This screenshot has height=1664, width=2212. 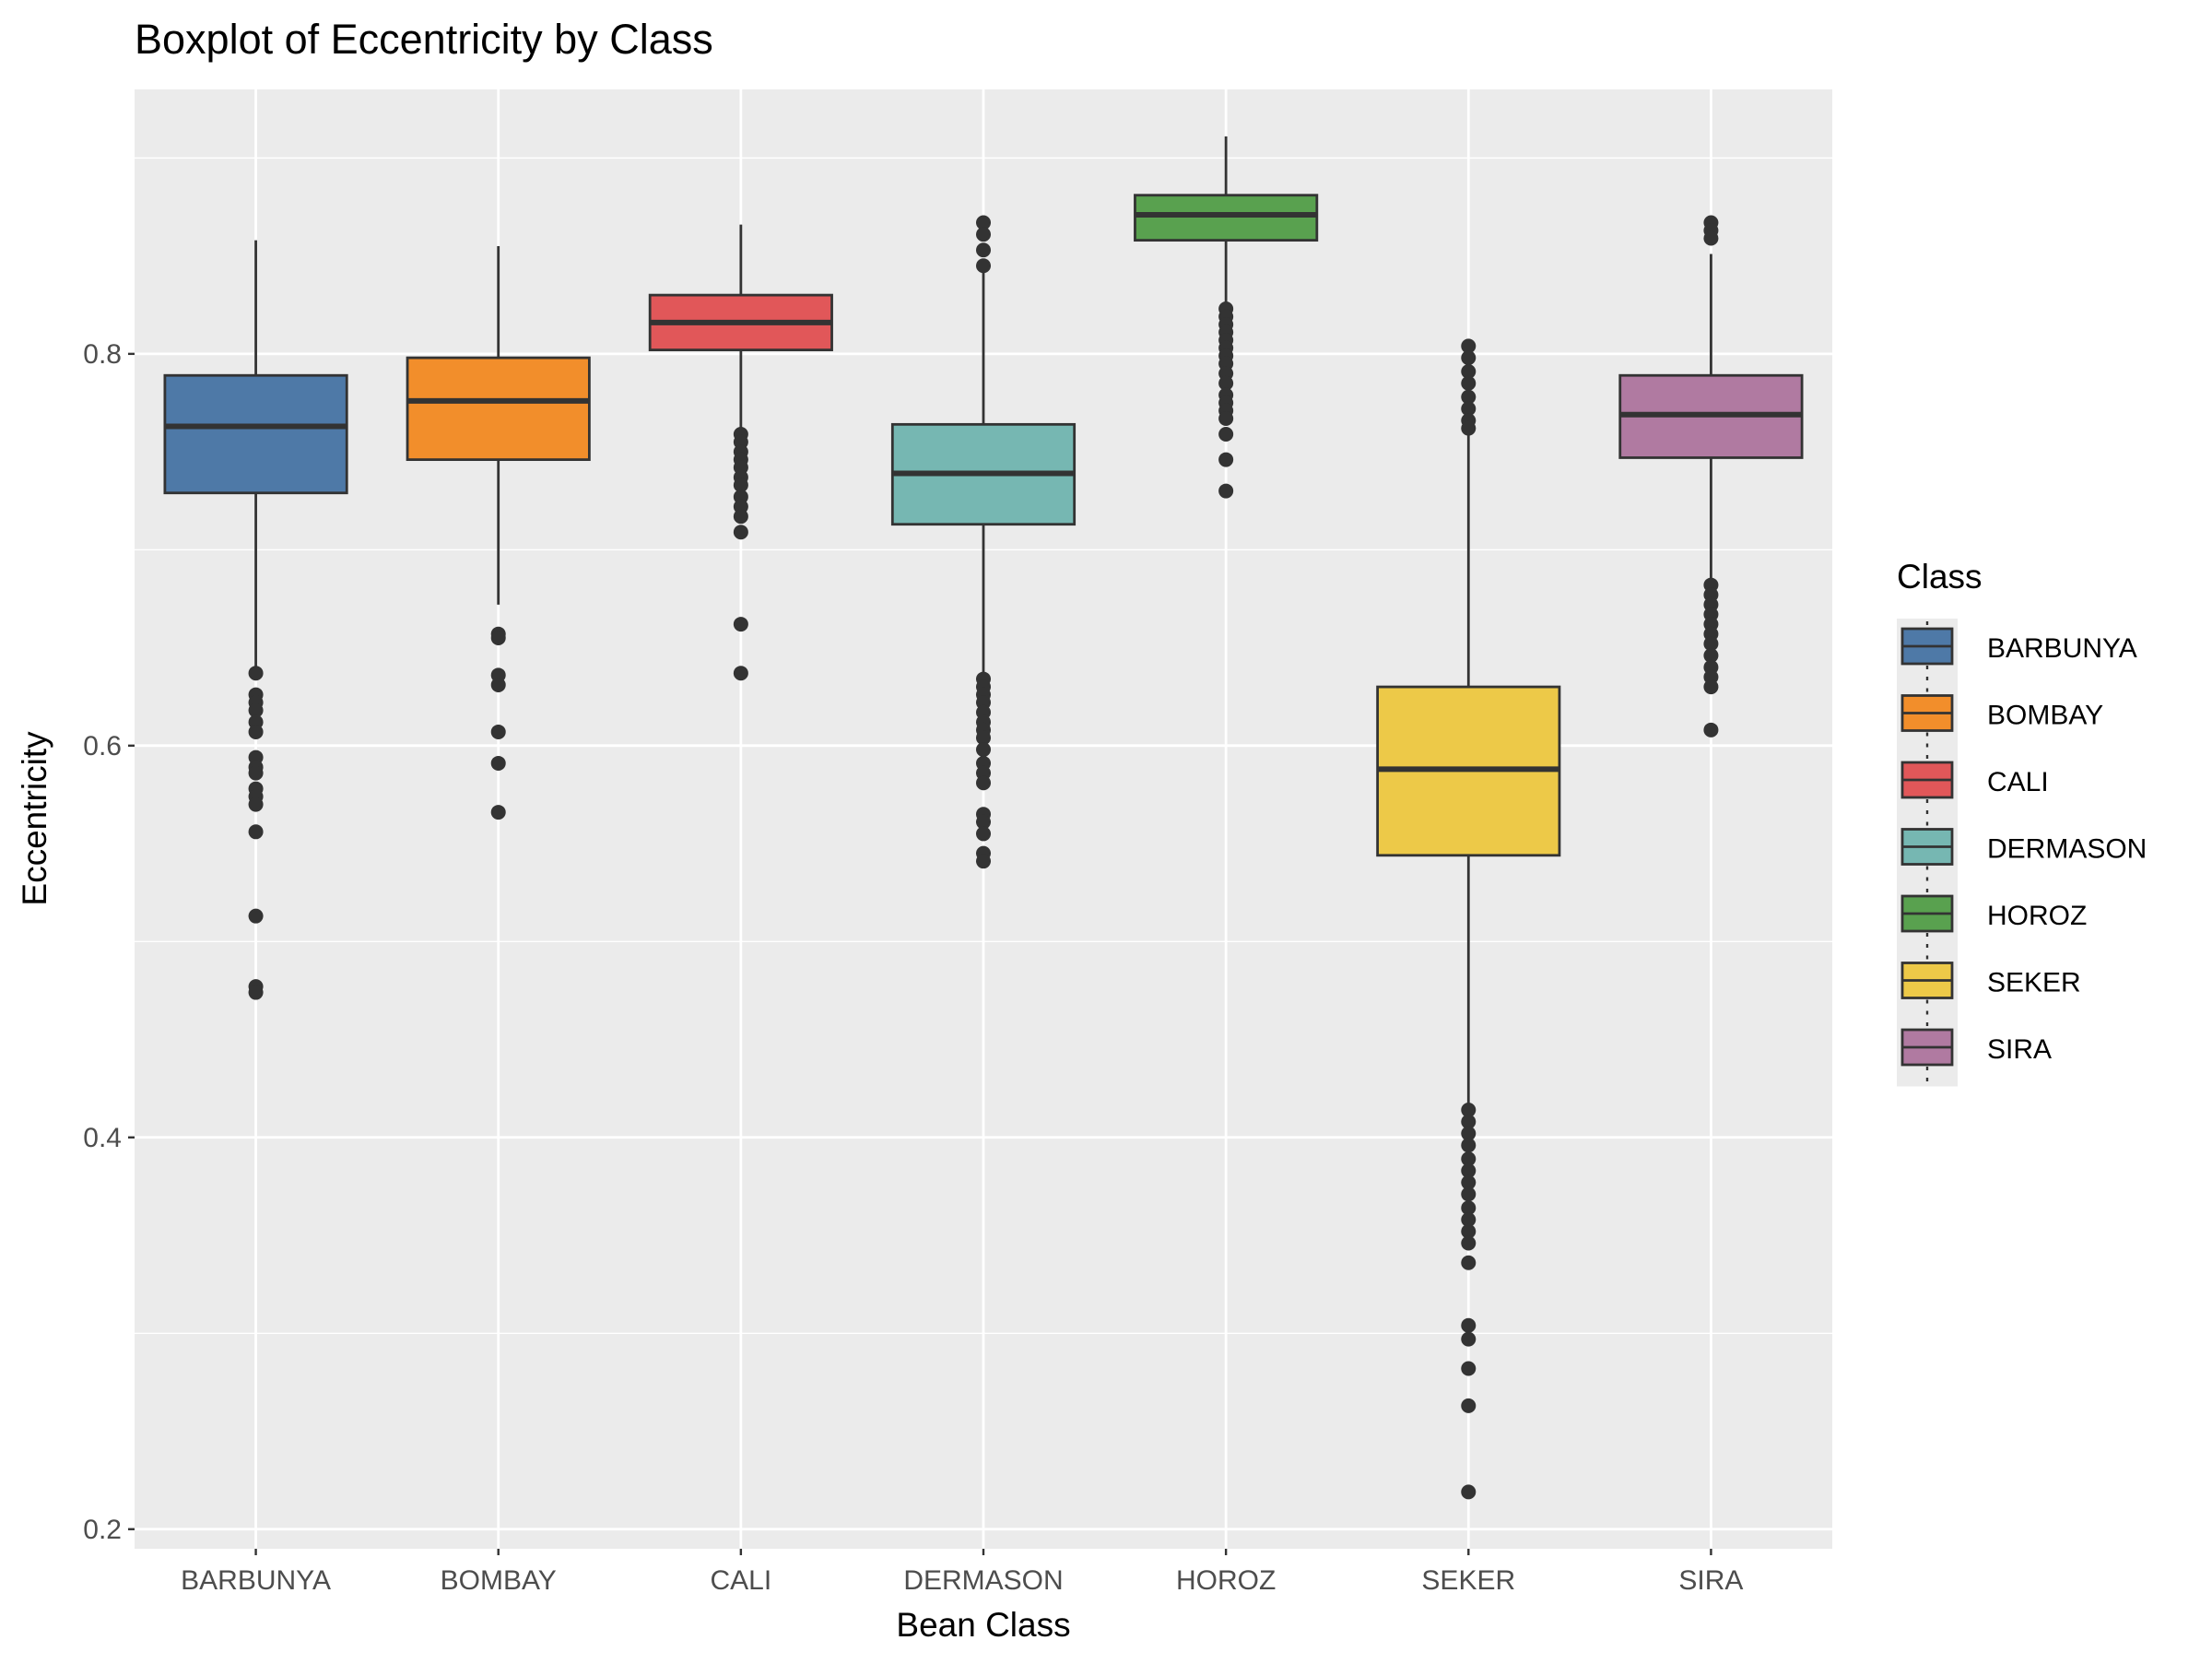 What do you see at coordinates (1711, 476) in the screenshot?
I see `box-group-sira` at bounding box center [1711, 476].